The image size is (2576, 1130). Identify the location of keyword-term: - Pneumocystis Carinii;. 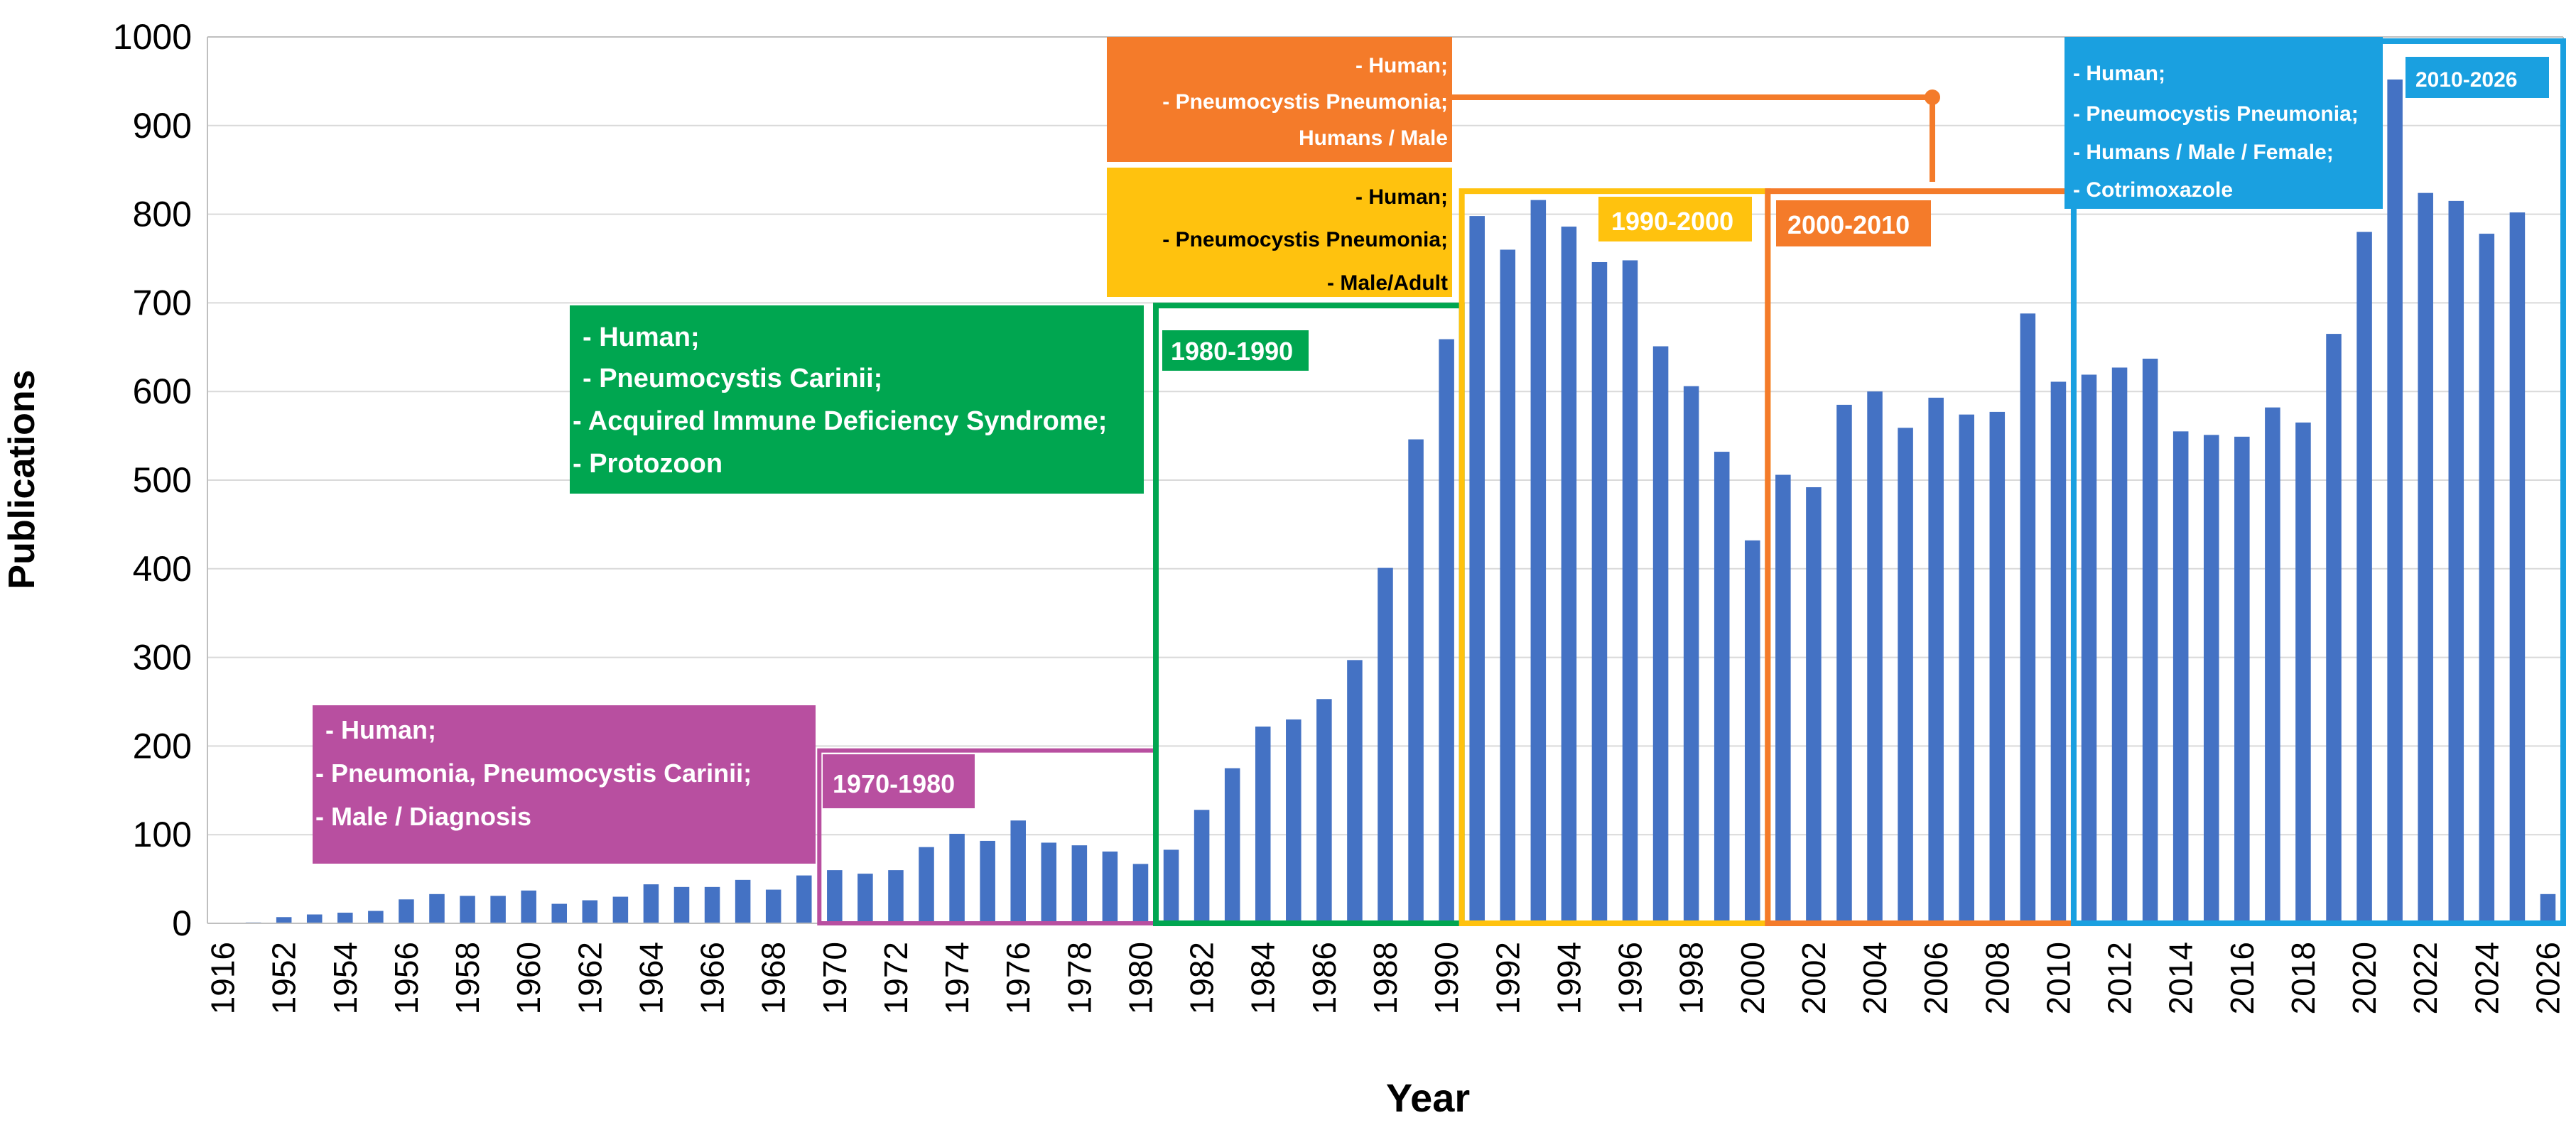
(732, 378).